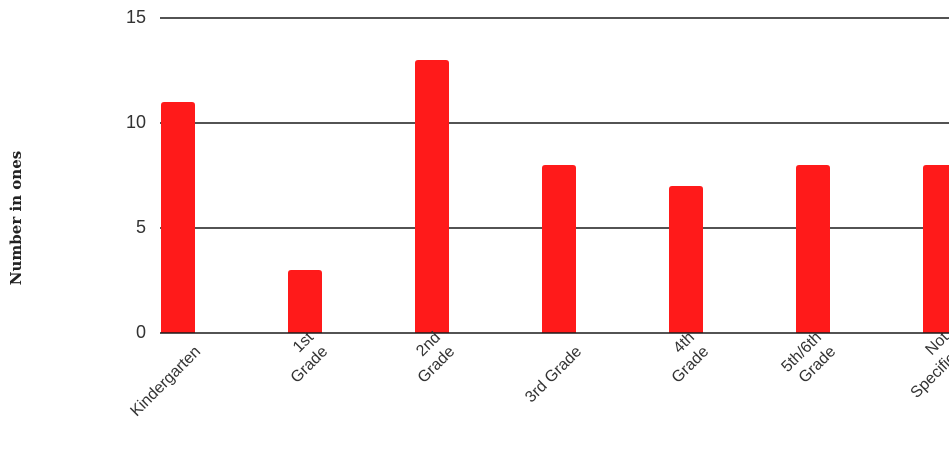 This screenshot has height=461, width=949. I want to click on y-tick-label: 10, so click(136, 122).